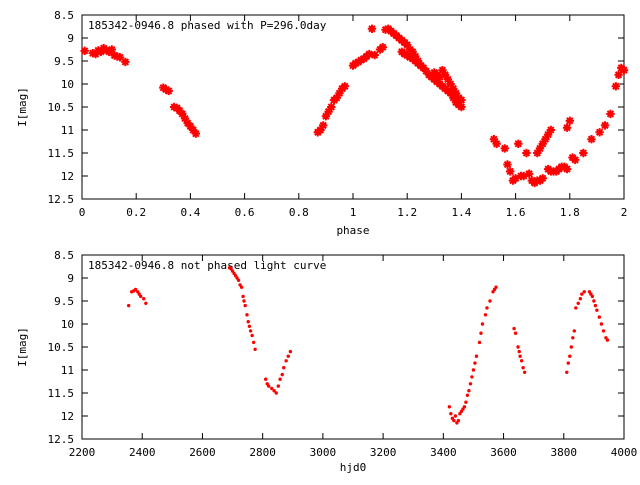  Describe the element at coordinates (64, 255) in the screenshot. I see `y-tick-label: 8.5` at that location.